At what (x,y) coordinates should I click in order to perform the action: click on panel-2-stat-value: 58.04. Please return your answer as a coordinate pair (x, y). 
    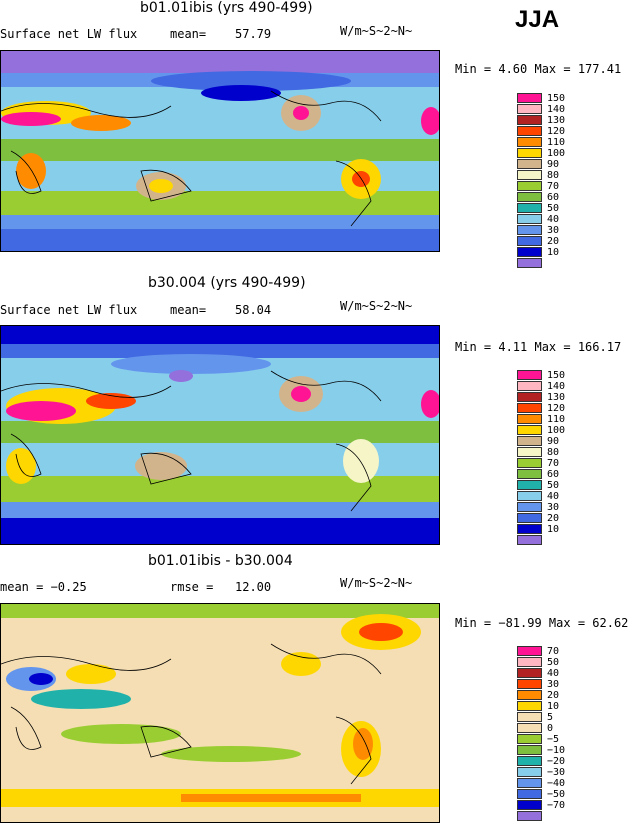
    Looking at the image, I should click on (253, 310).